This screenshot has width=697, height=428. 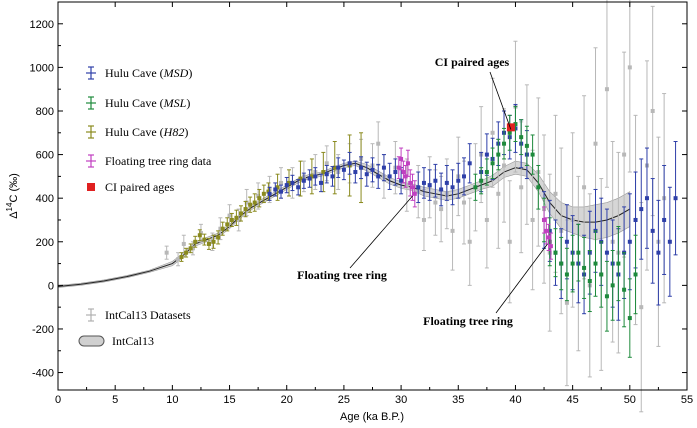 I want to click on legend-item: Hulu Cave (H82), so click(x=137, y=132).